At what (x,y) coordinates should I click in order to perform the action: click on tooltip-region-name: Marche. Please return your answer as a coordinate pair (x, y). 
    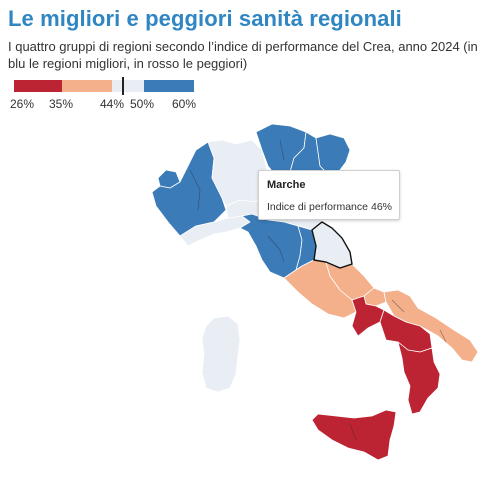
    Looking at the image, I should click on (286, 185).